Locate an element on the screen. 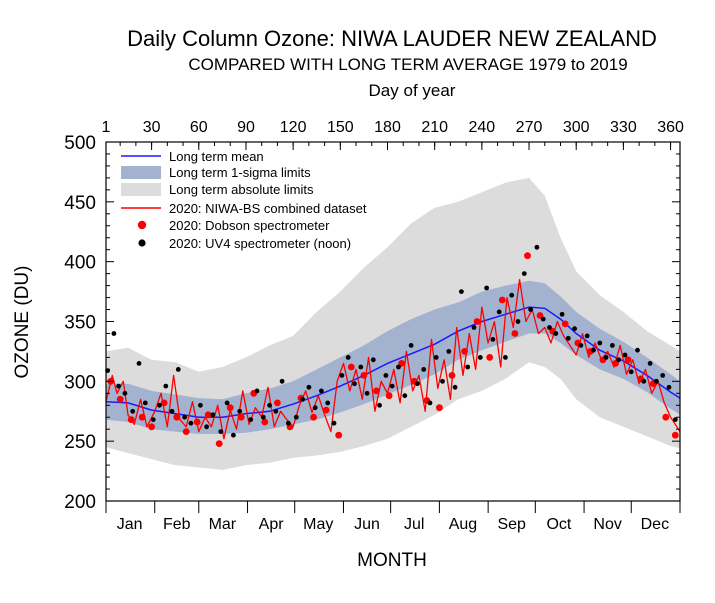  legend-dobson-marker is located at coordinates (142, 225).